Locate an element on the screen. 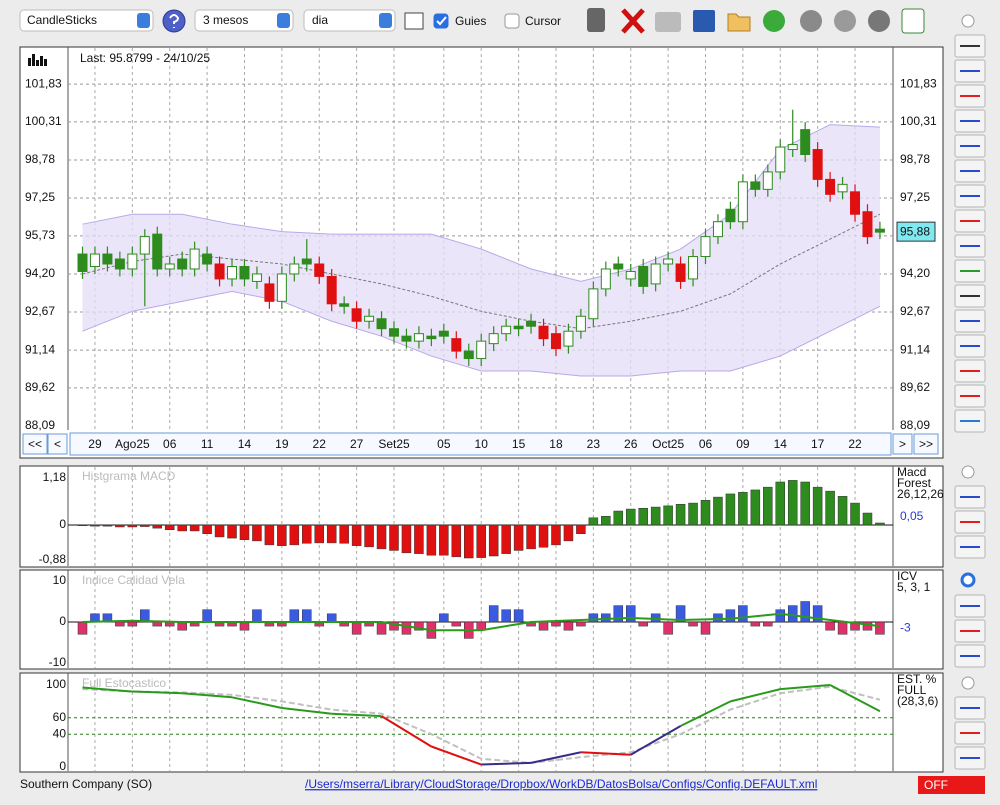 The width and height of the screenshot is (1000, 805). panel-title: Histgrama MACD is located at coordinates (129, 476).